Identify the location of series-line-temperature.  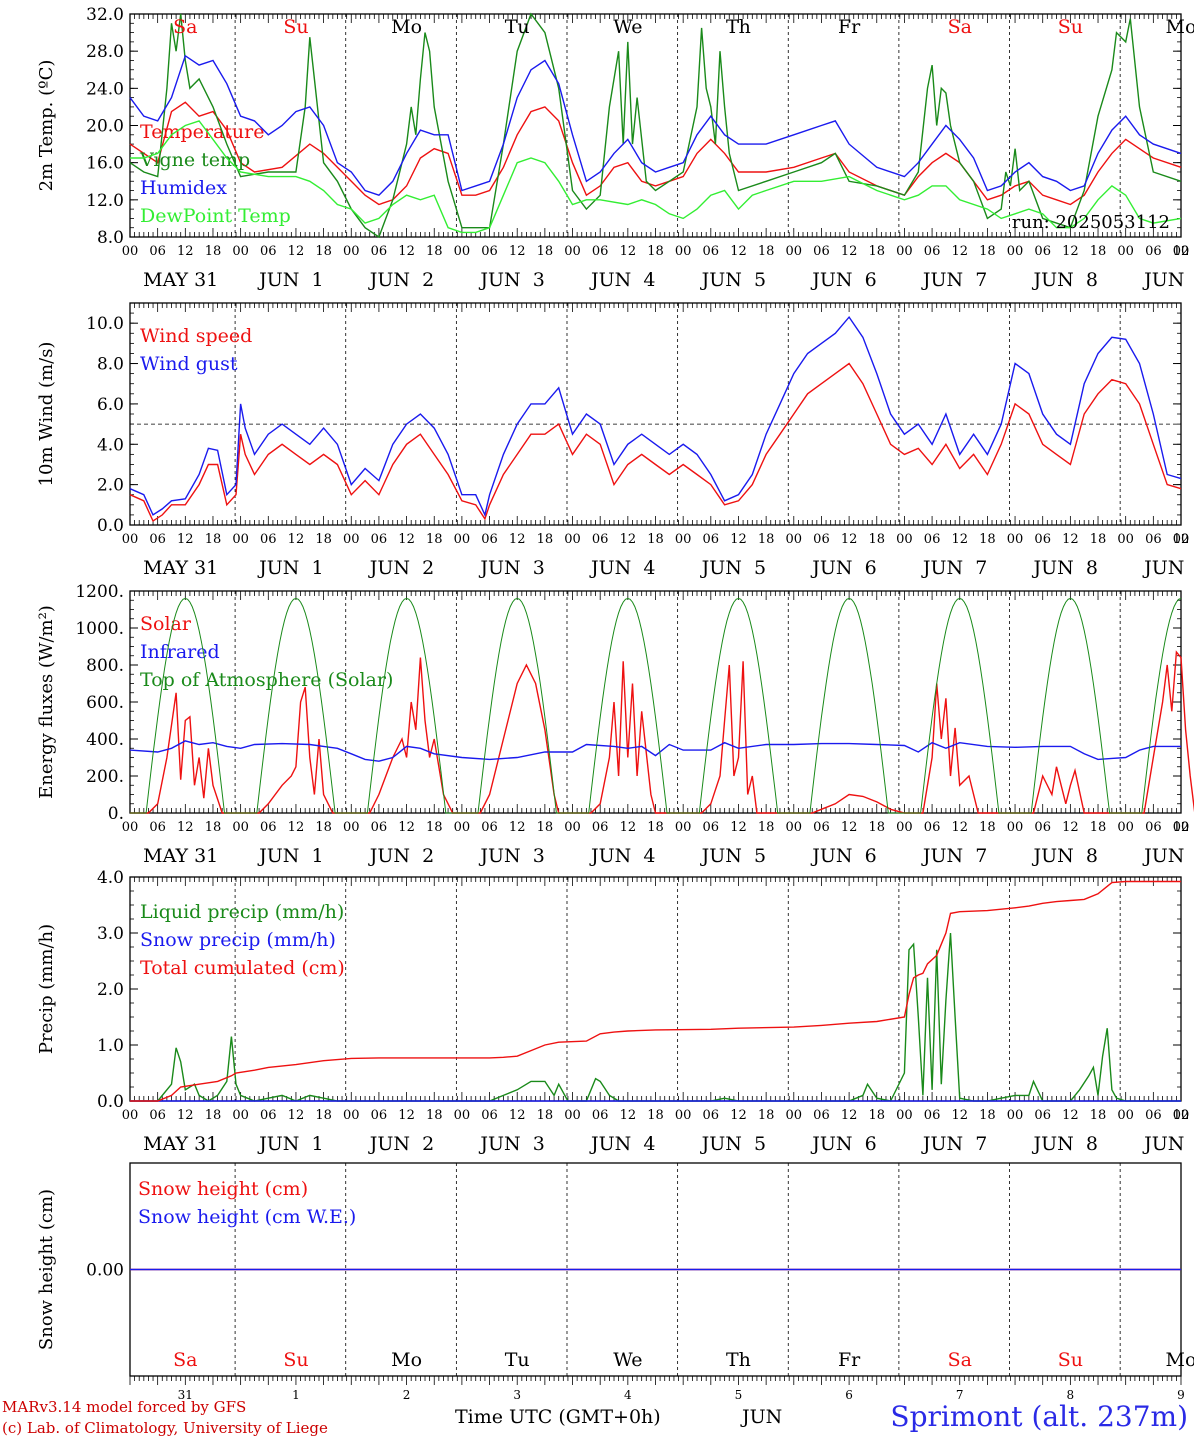
(655, 153).